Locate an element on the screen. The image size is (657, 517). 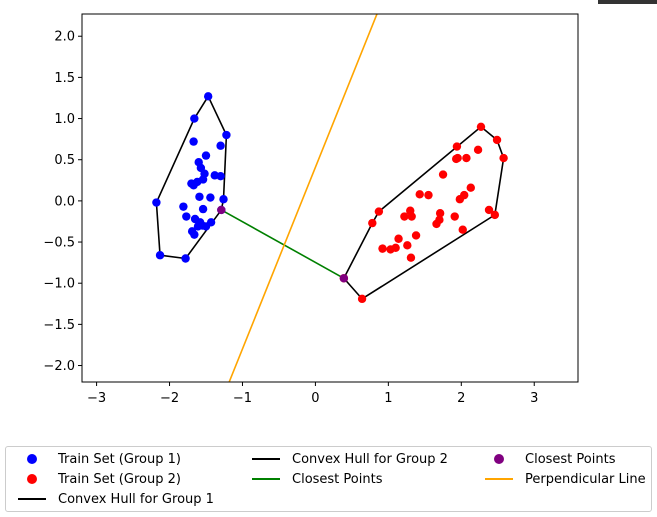
legend-label: Convex Hull for Group 2 is located at coordinates (370, 459).